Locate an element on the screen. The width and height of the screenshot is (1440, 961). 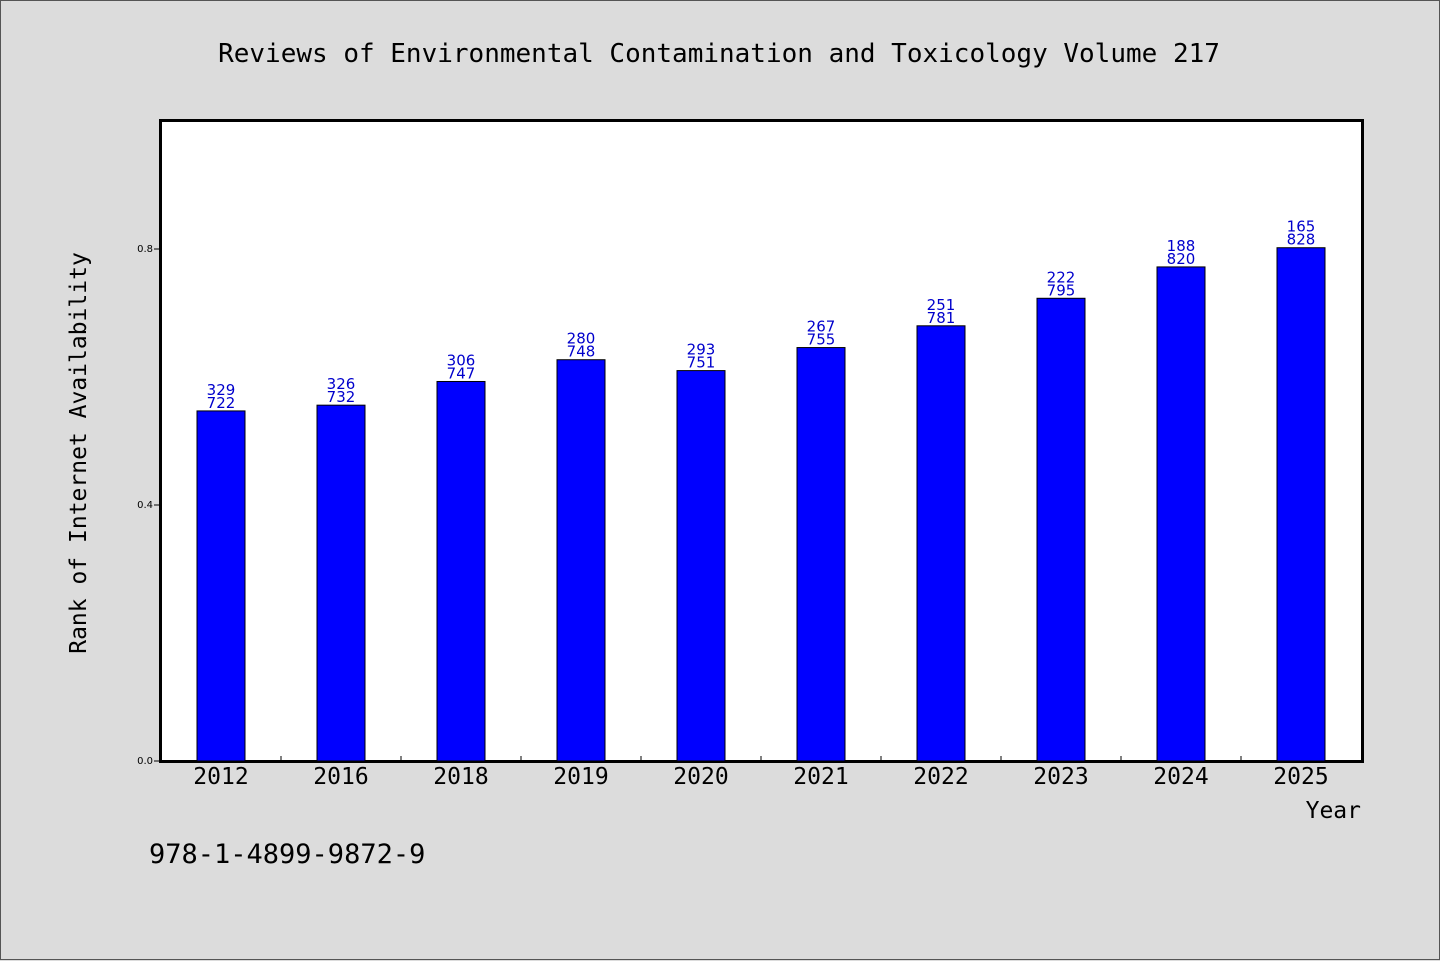
bar-label-top: 293 is located at coordinates (701, 350).